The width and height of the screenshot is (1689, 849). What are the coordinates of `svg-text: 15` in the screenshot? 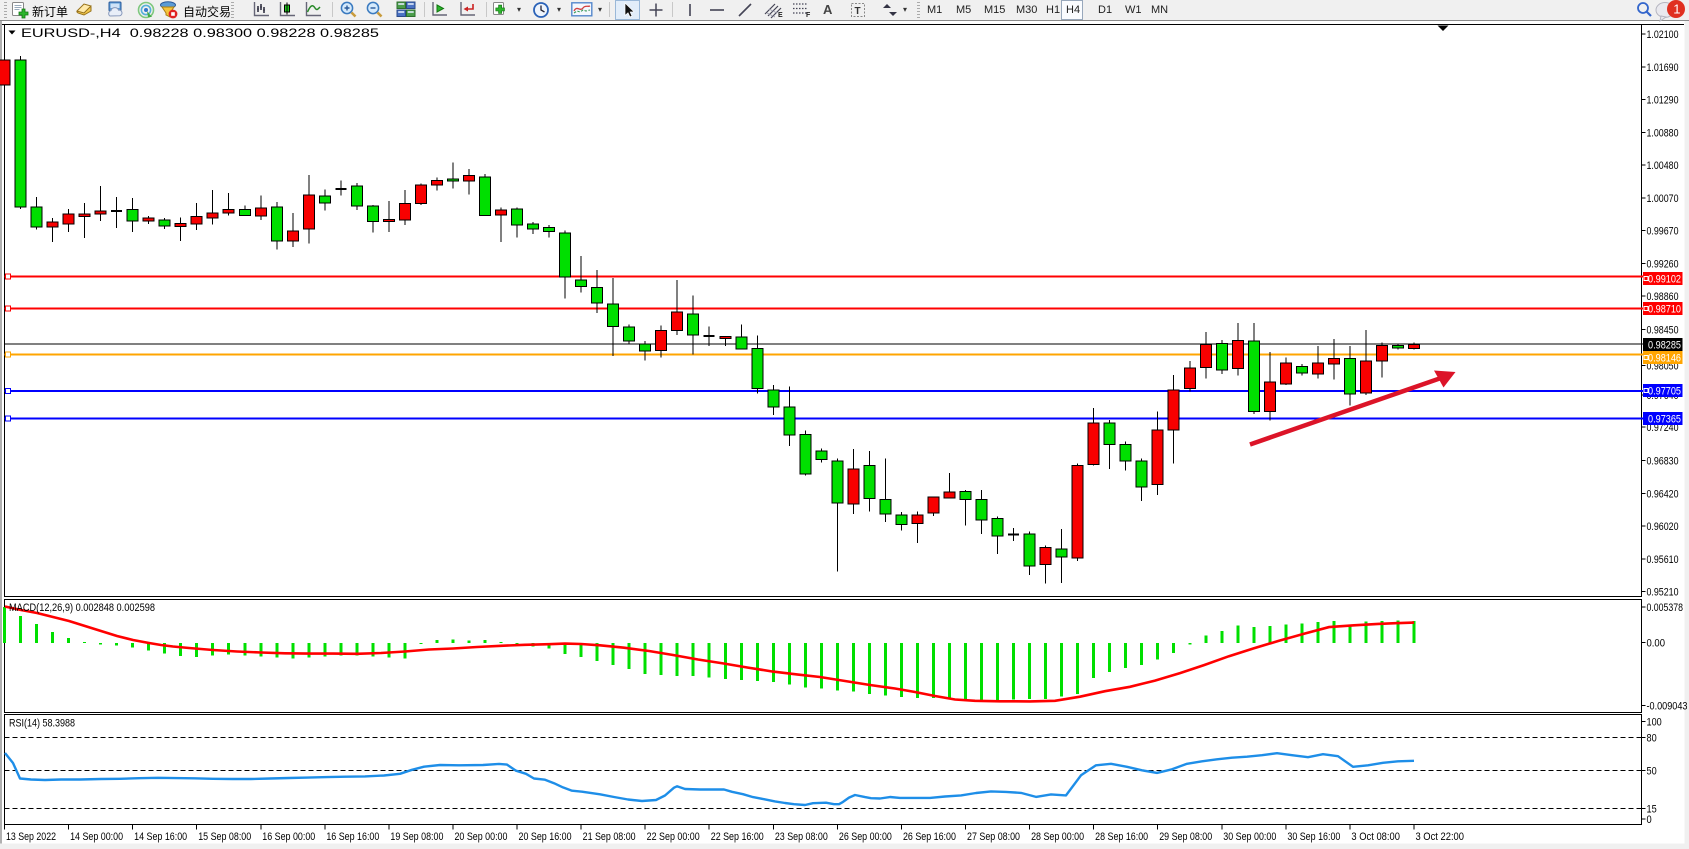 It's located at (1652, 809).